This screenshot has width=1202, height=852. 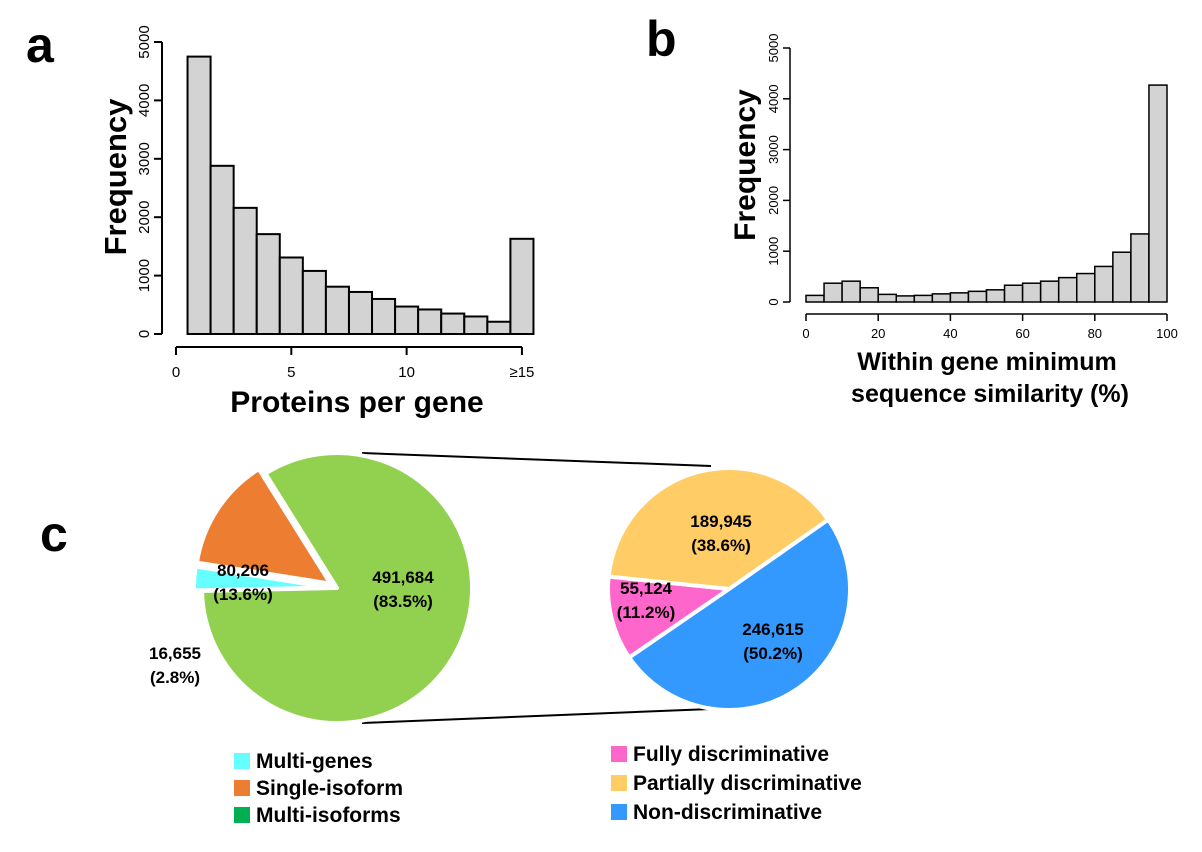 I want to click on pie-slice-multi-isoforms, so click(x=337, y=588).